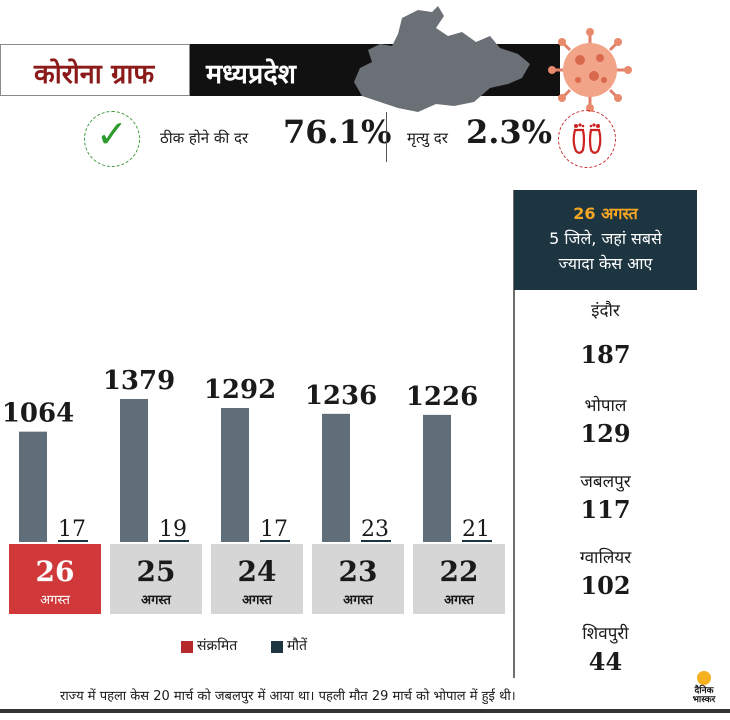  I want to click on deaths-value-label: 23, so click(375, 529).